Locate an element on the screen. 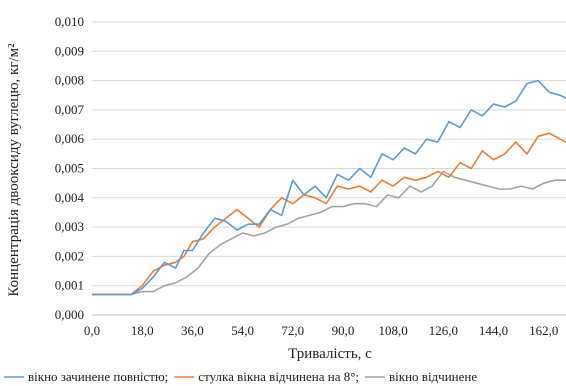 The height and width of the screenshot is (386, 566). y-tick-label: 0,001 is located at coordinates (69, 285).